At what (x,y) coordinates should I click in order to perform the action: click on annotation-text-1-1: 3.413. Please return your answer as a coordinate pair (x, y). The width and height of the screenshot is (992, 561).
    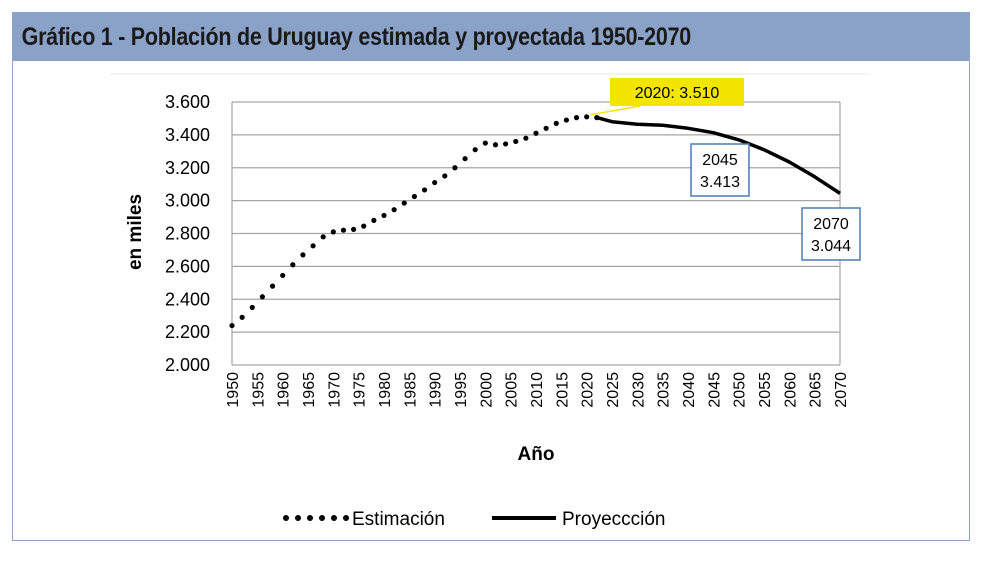
    Looking at the image, I should click on (720, 182).